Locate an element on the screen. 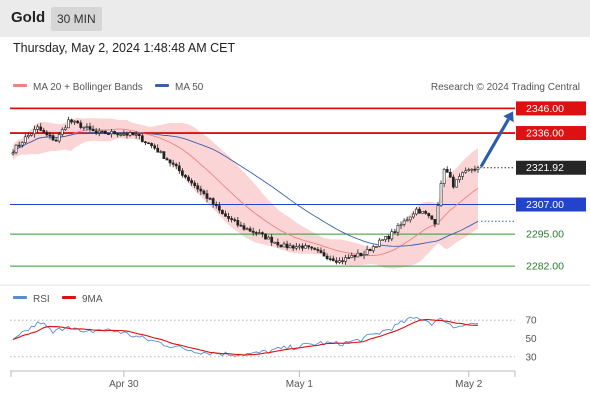  ma50-legend-label: MA 50 is located at coordinates (189, 87).